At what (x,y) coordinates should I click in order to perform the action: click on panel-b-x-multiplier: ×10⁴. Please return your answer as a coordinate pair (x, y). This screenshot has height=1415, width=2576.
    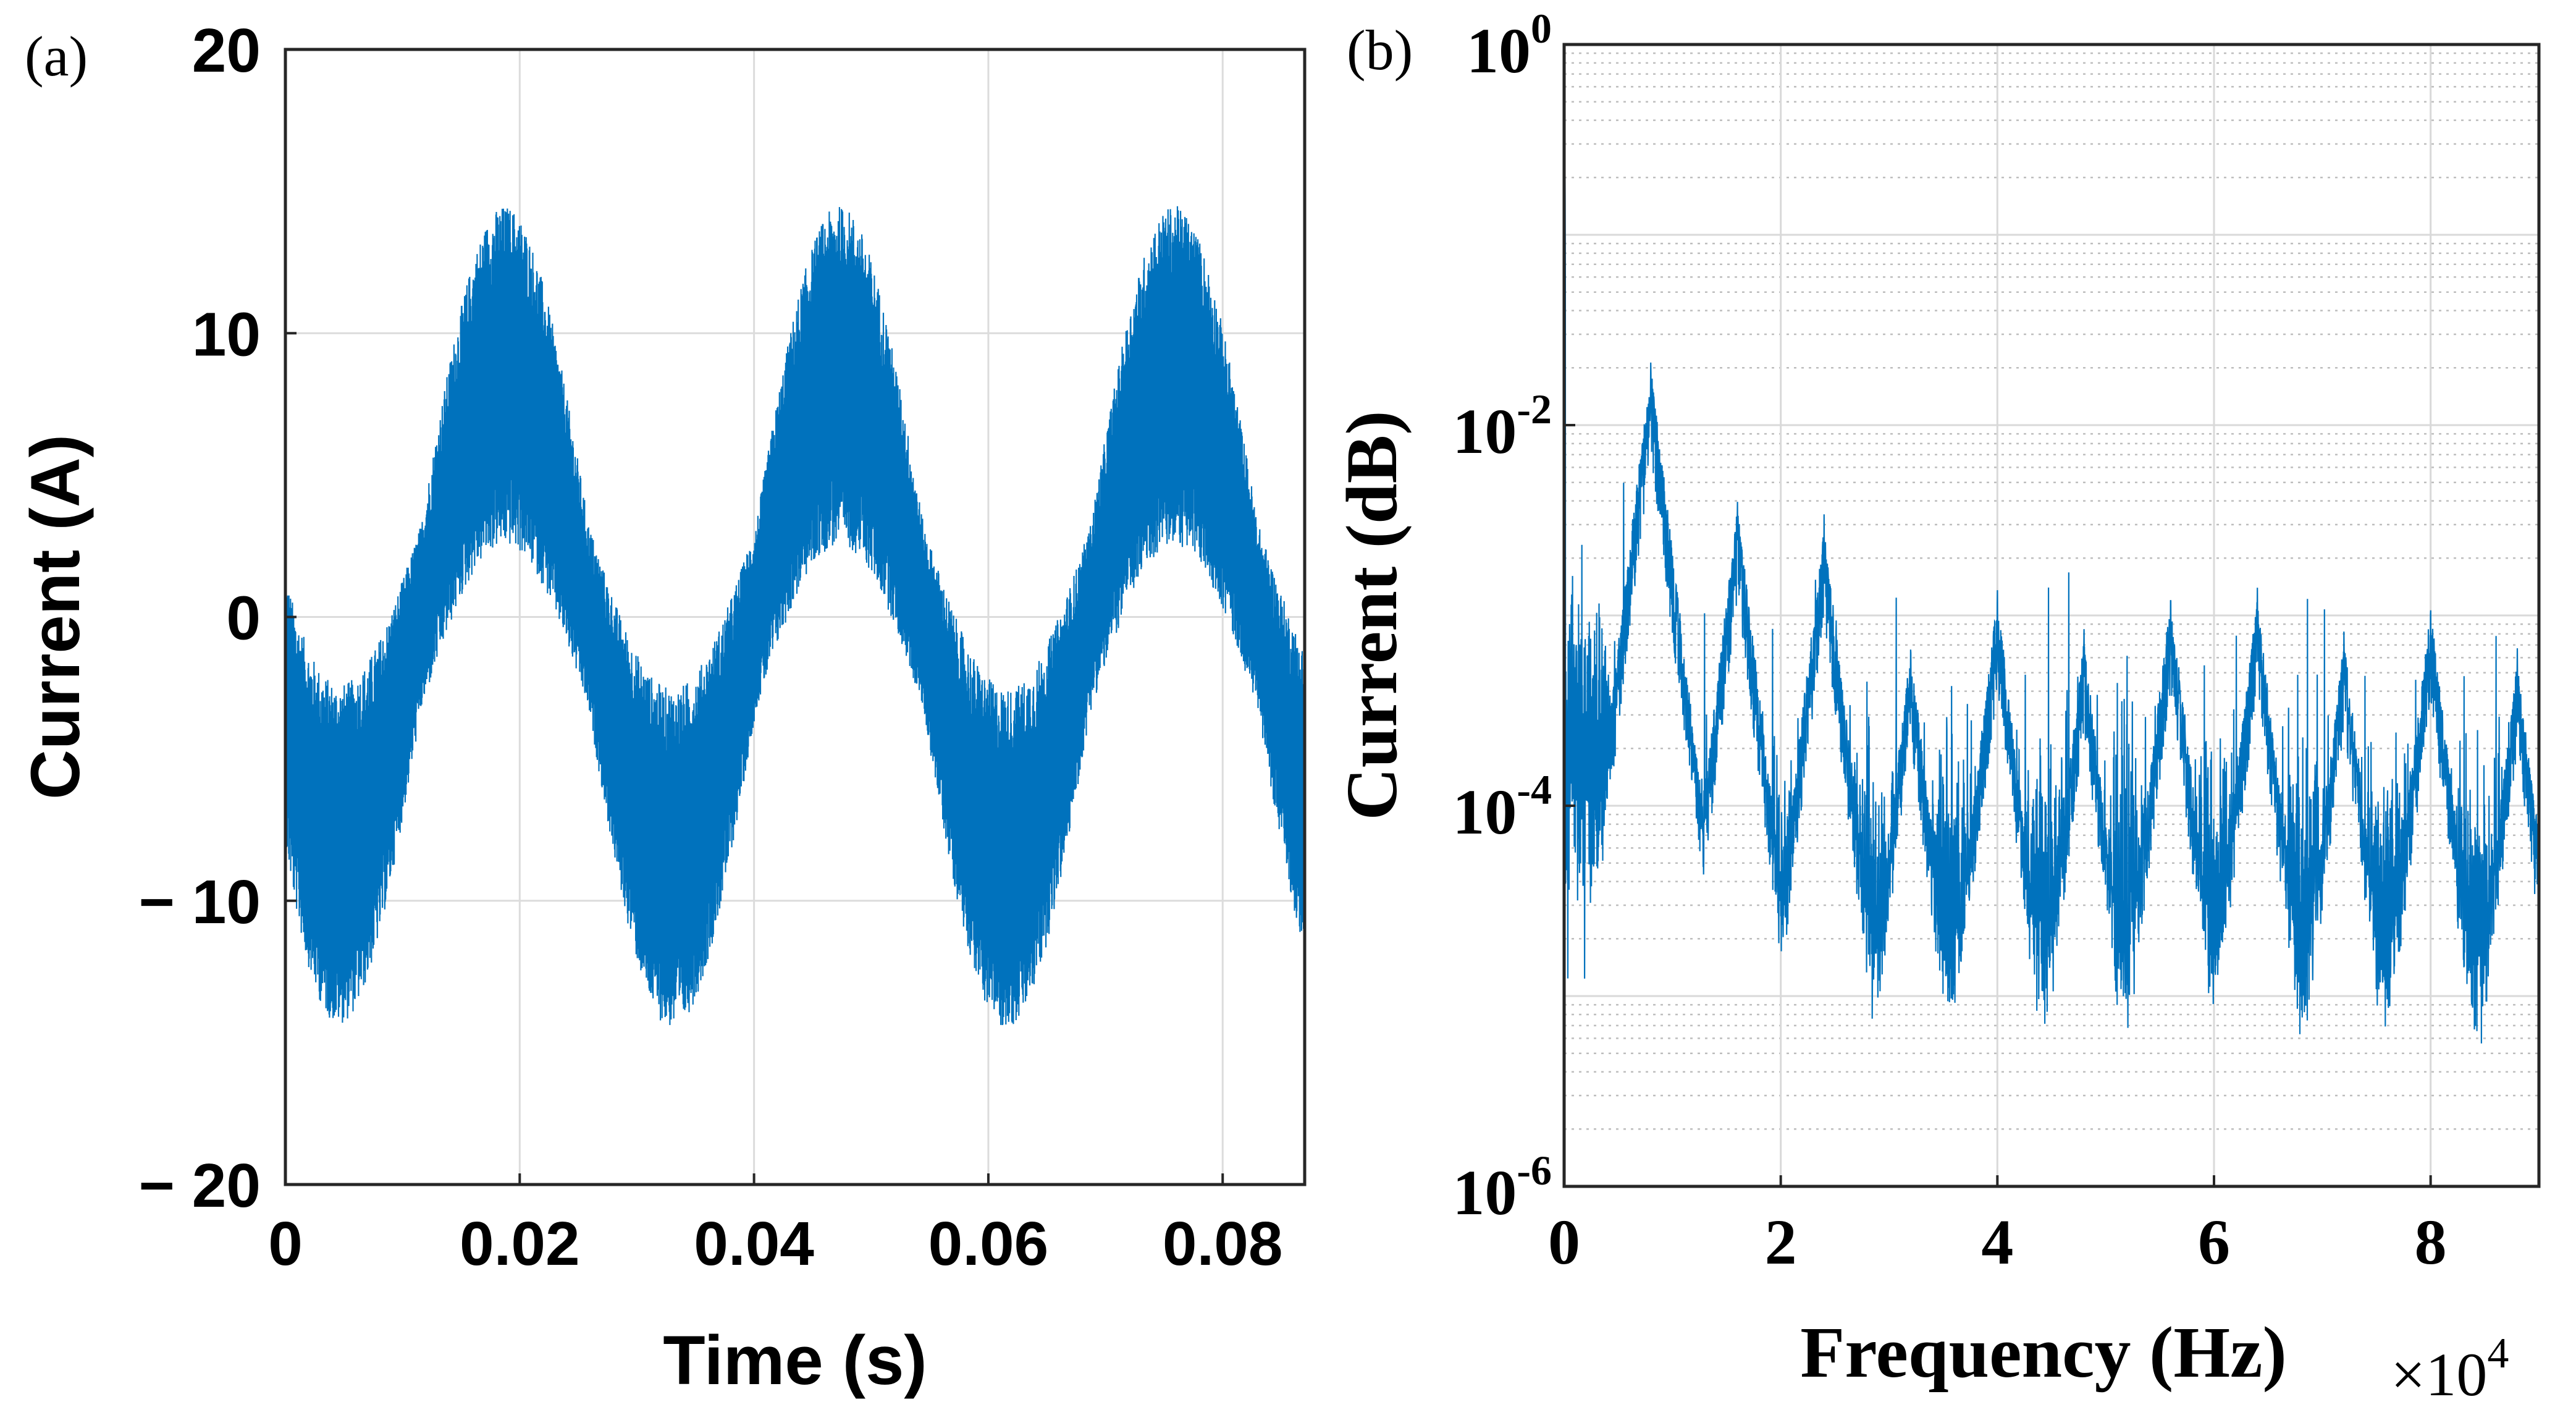
    Looking at the image, I should click on (2450, 1369).